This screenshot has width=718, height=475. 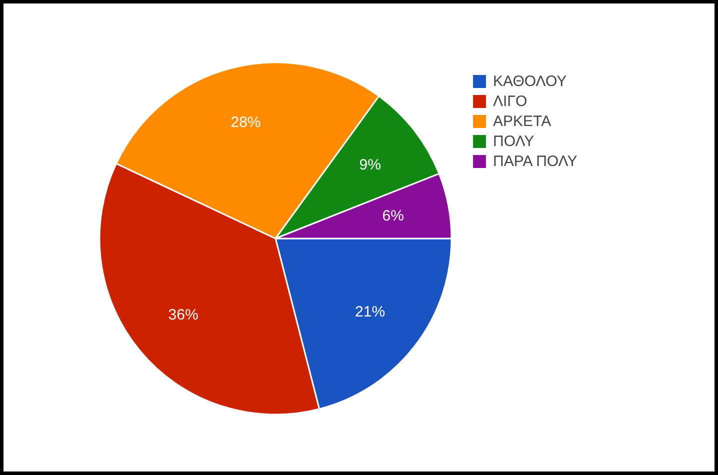 I want to click on legend-label: ΛΙΓΟ, so click(x=510, y=101).